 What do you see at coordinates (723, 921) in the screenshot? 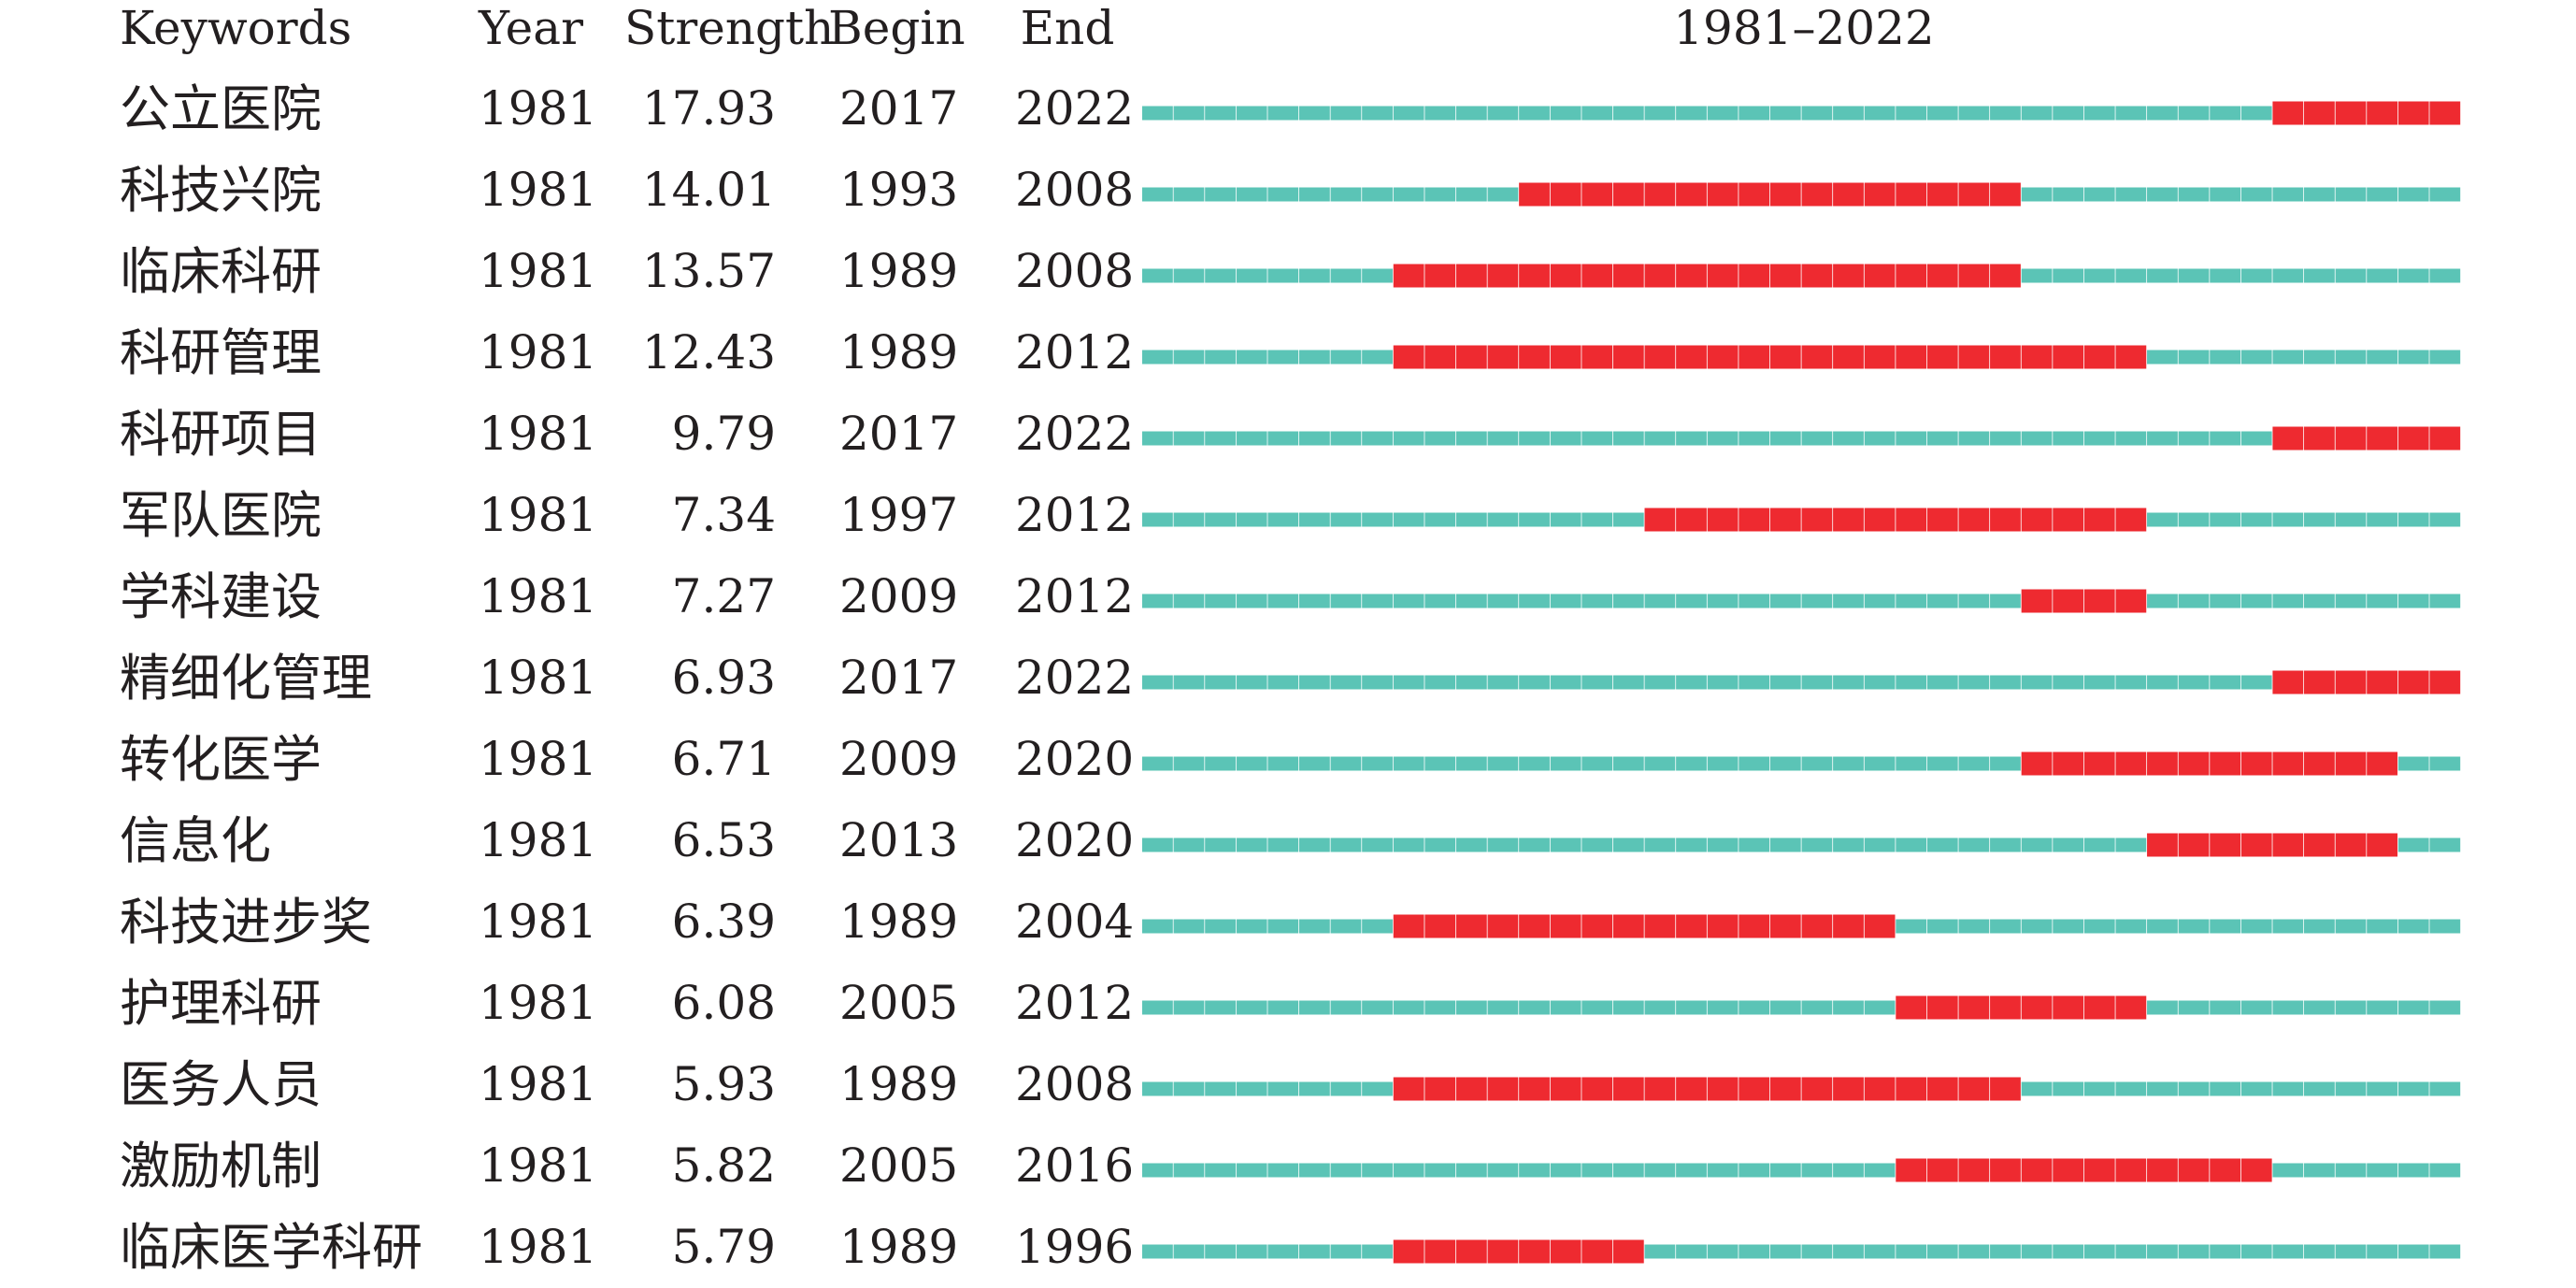
I see `strength-cell: 6.39` at bounding box center [723, 921].